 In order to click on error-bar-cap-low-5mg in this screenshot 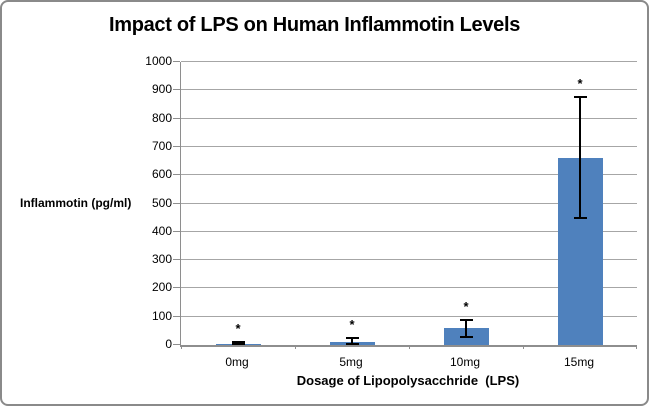, I will do `click(352, 344)`.